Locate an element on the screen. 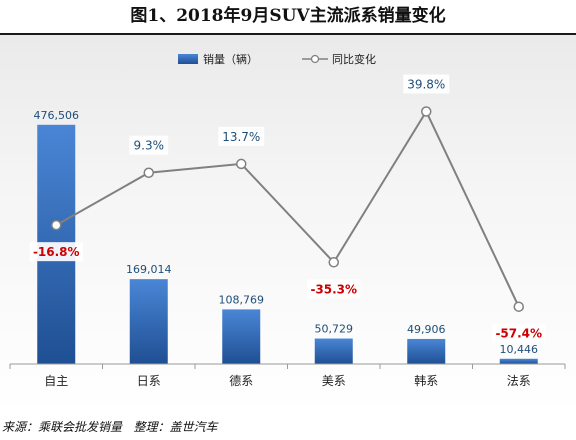 The image size is (576, 440). legend: 销量（辆） 同比变化 is located at coordinates (277, 59).